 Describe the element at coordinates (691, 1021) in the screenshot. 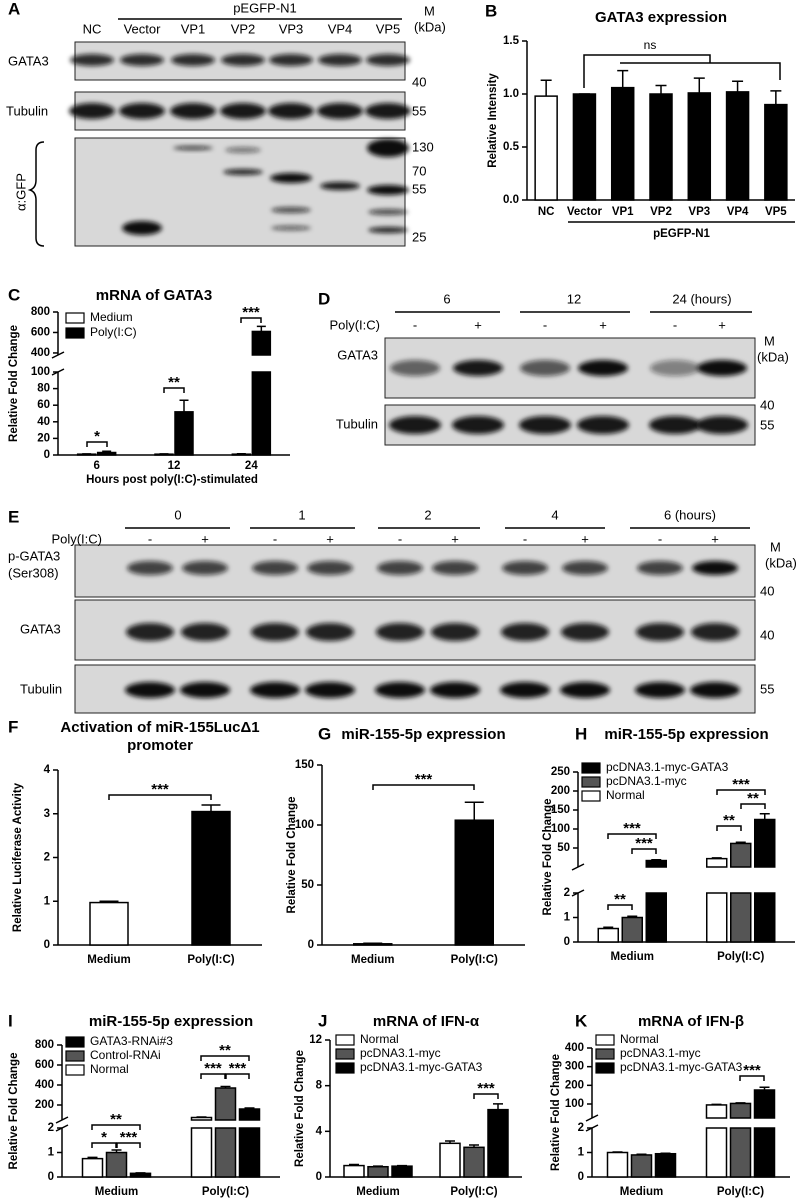

I see `chart-title: mRNA of IFN-β` at that location.